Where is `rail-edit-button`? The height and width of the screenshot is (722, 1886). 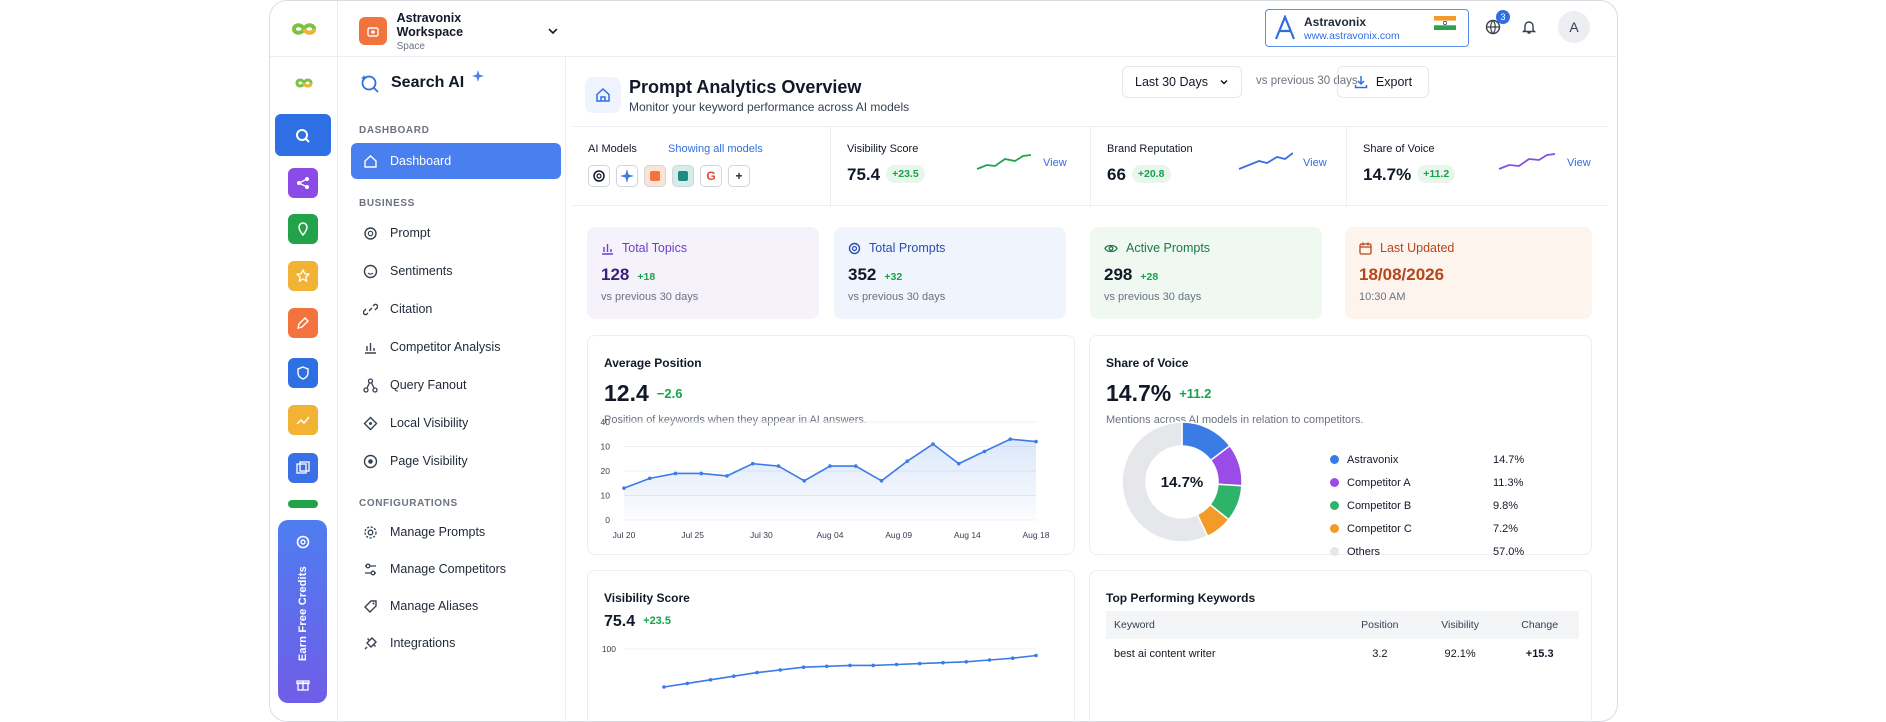 rail-edit-button is located at coordinates (303, 323).